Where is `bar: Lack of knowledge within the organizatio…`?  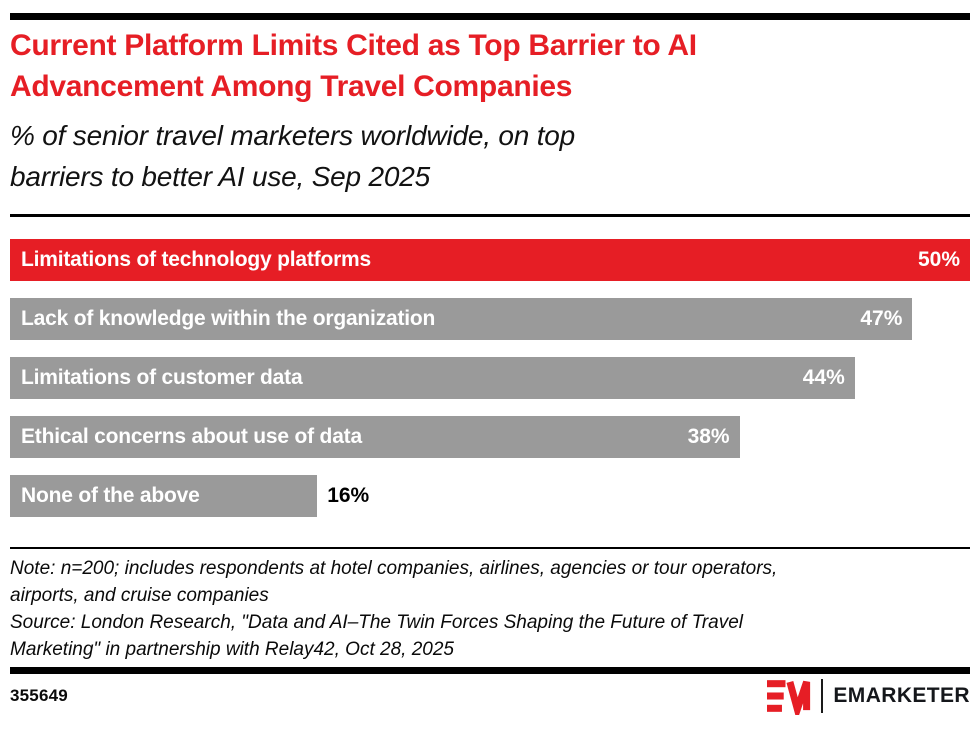
bar: Lack of knowledge within the organizatio… is located at coordinates (461, 319).